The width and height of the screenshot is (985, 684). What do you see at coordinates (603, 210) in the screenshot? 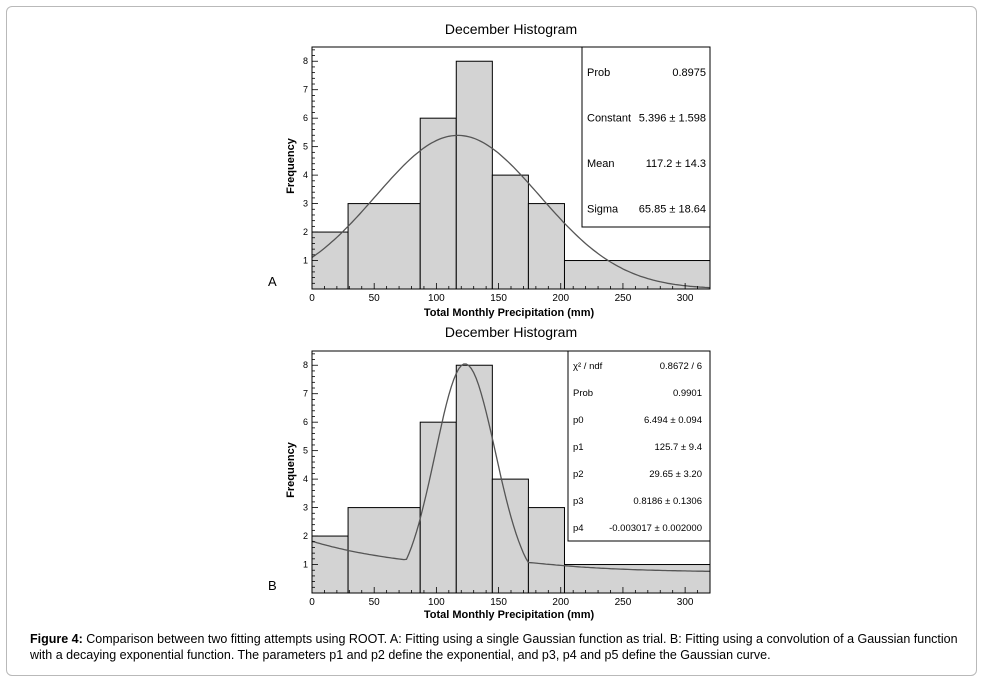
I see `stats-label: Sigma` at bounding box center [603, 210].